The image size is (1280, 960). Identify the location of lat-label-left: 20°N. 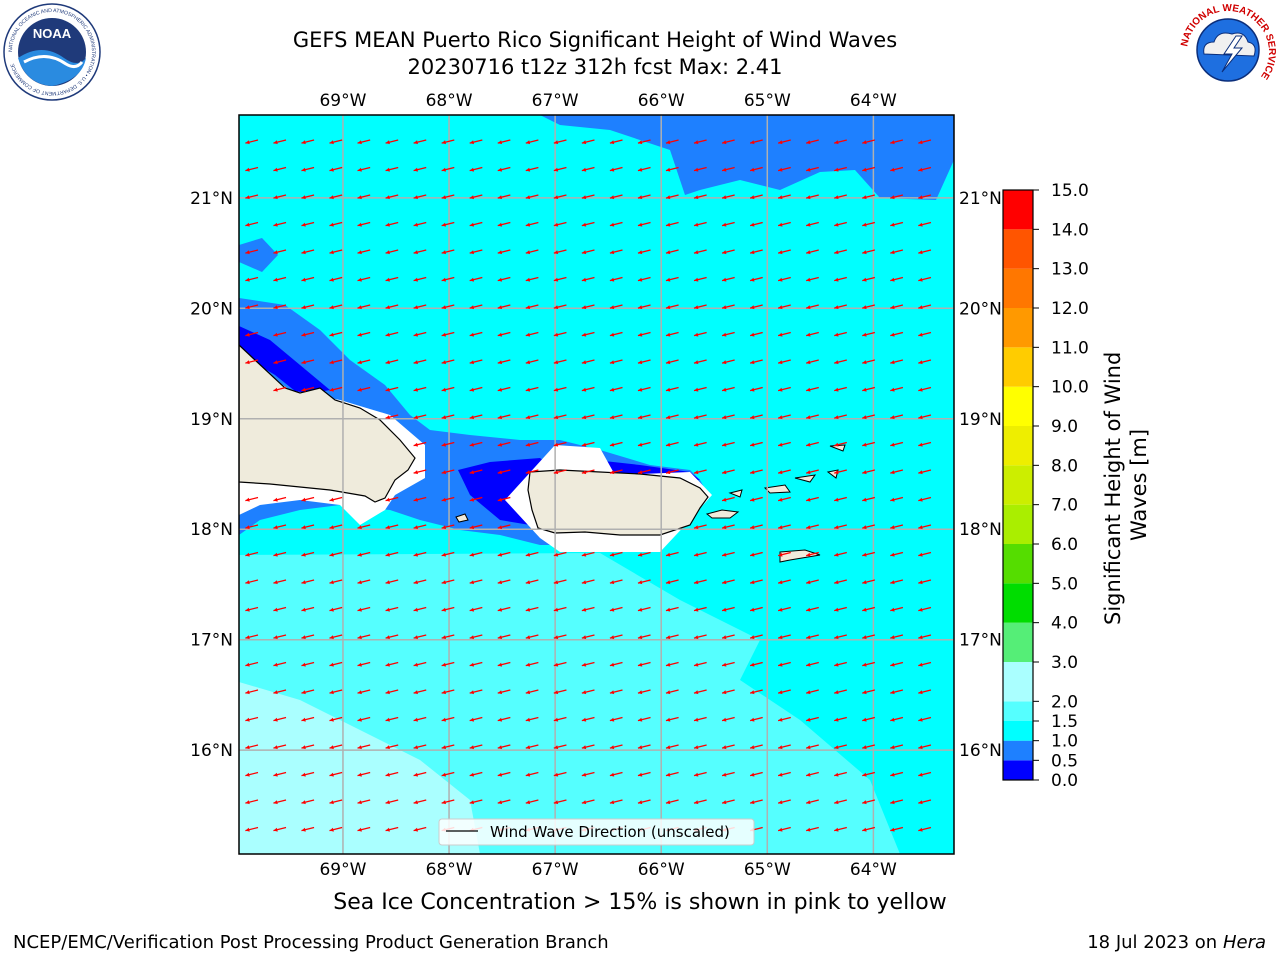
(211, 309).